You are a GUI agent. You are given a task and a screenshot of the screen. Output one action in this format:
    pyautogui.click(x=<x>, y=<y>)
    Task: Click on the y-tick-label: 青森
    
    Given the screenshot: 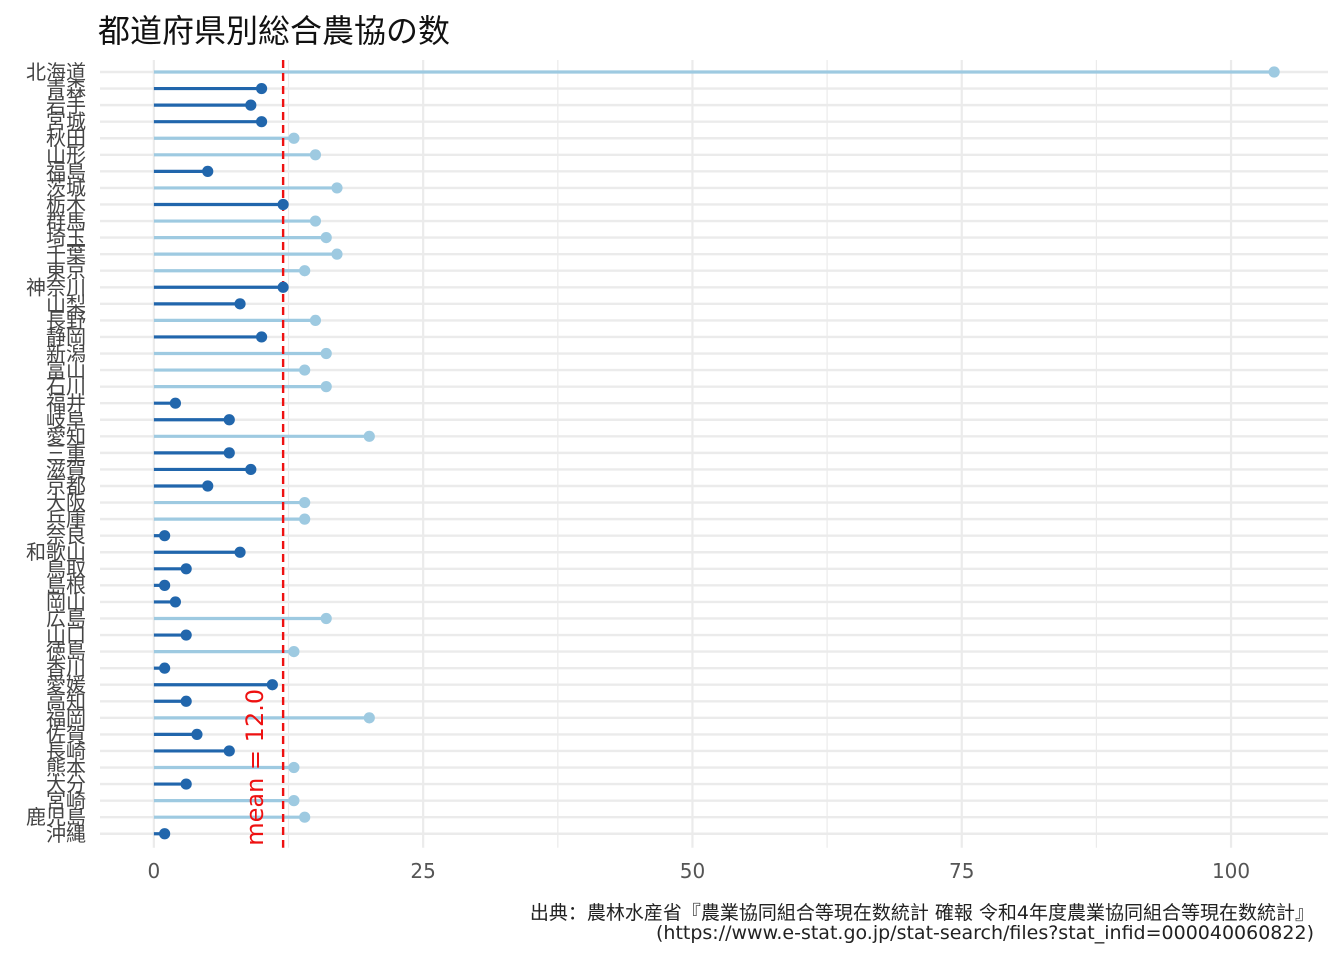 What is the action you would take?
    pyautogui.click(x=66, y=89)
    